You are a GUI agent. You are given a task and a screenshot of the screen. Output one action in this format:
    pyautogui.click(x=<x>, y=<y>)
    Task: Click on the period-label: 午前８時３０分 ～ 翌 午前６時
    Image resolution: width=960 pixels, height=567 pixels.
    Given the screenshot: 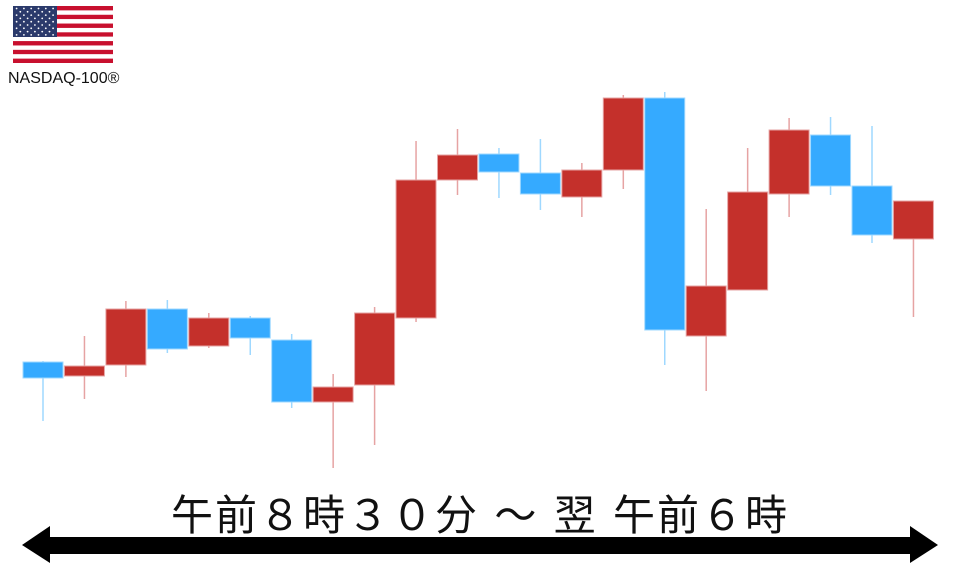 What is the action you would take?
    pyautogui.click(x=480, y=515)
    